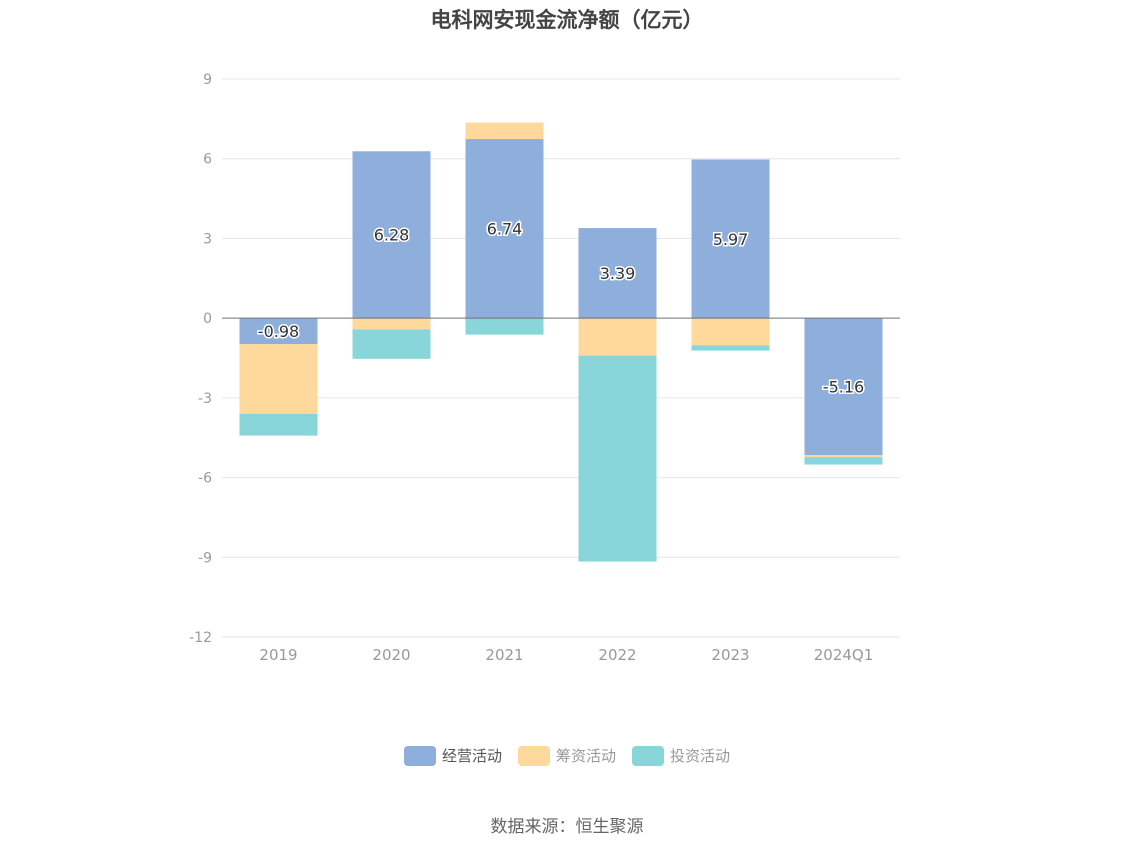 The image size is (1134, 849). Describe the element at coordinates (617, 655) in the screenshot. I see `x-tick-label: 2022` at that location.